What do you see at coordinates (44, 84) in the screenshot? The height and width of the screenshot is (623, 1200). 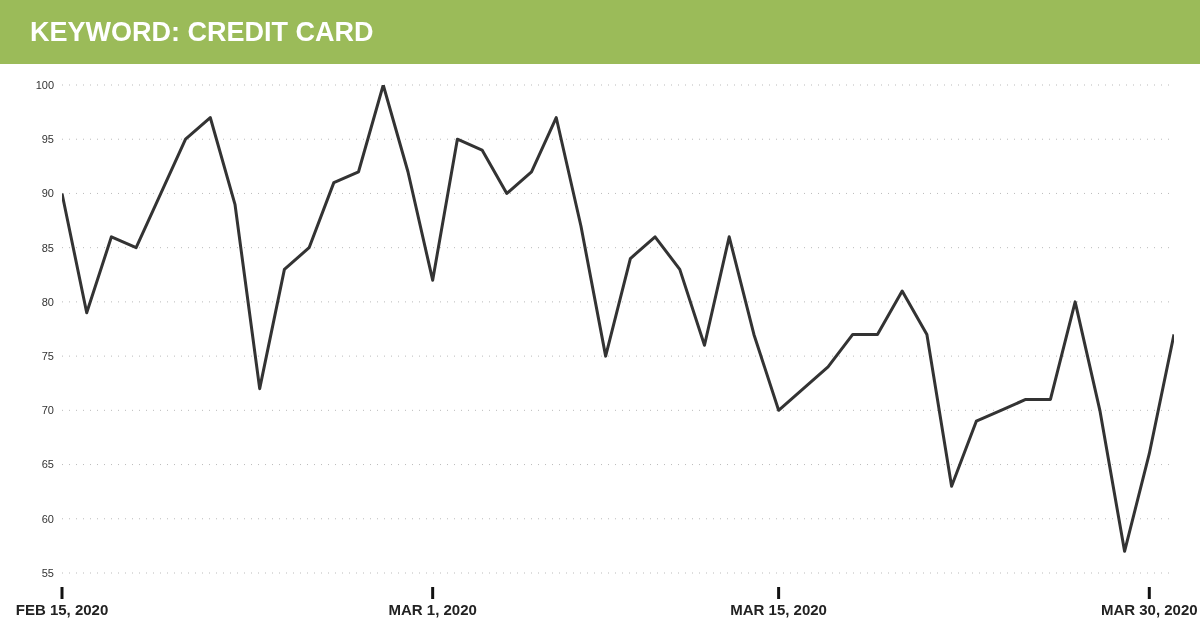 I see `y-tick-label: 100` at bounding box center [44, 84].